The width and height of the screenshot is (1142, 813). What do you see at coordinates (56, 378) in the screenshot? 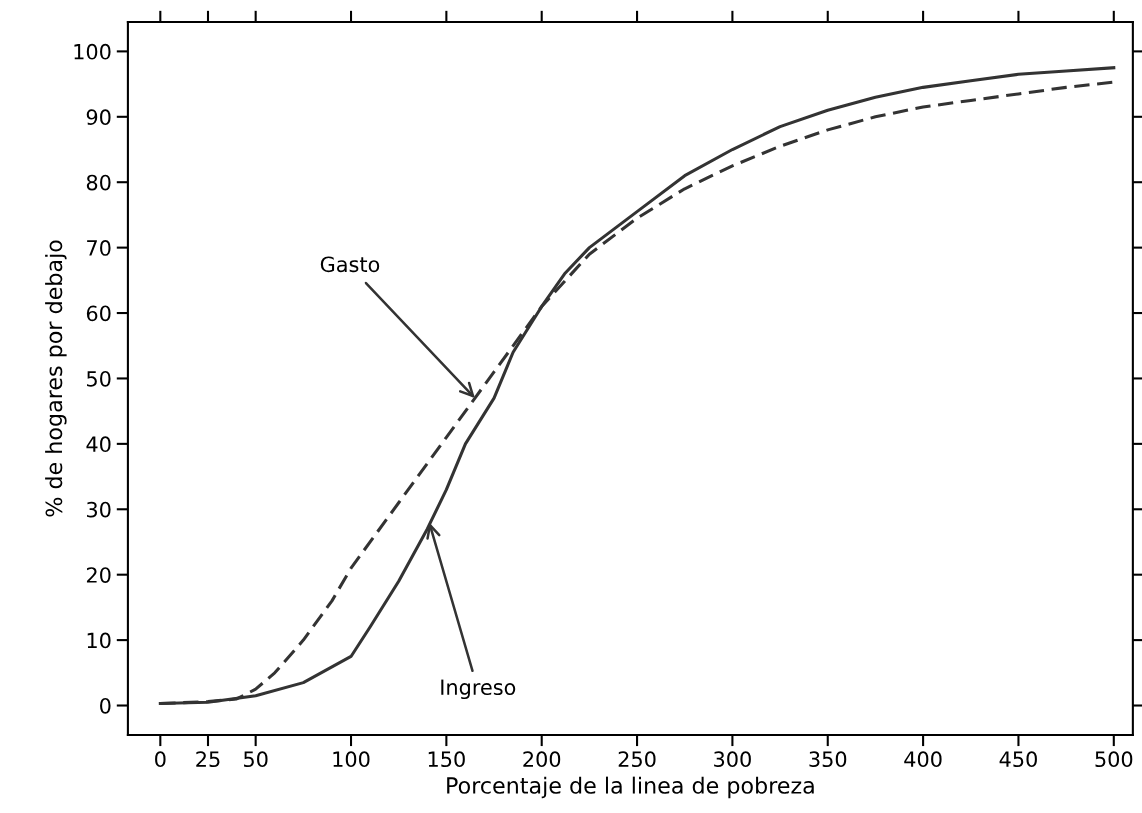
I see `y-axis-title: % de hogares por debajo` at bounding box center [56, 378].